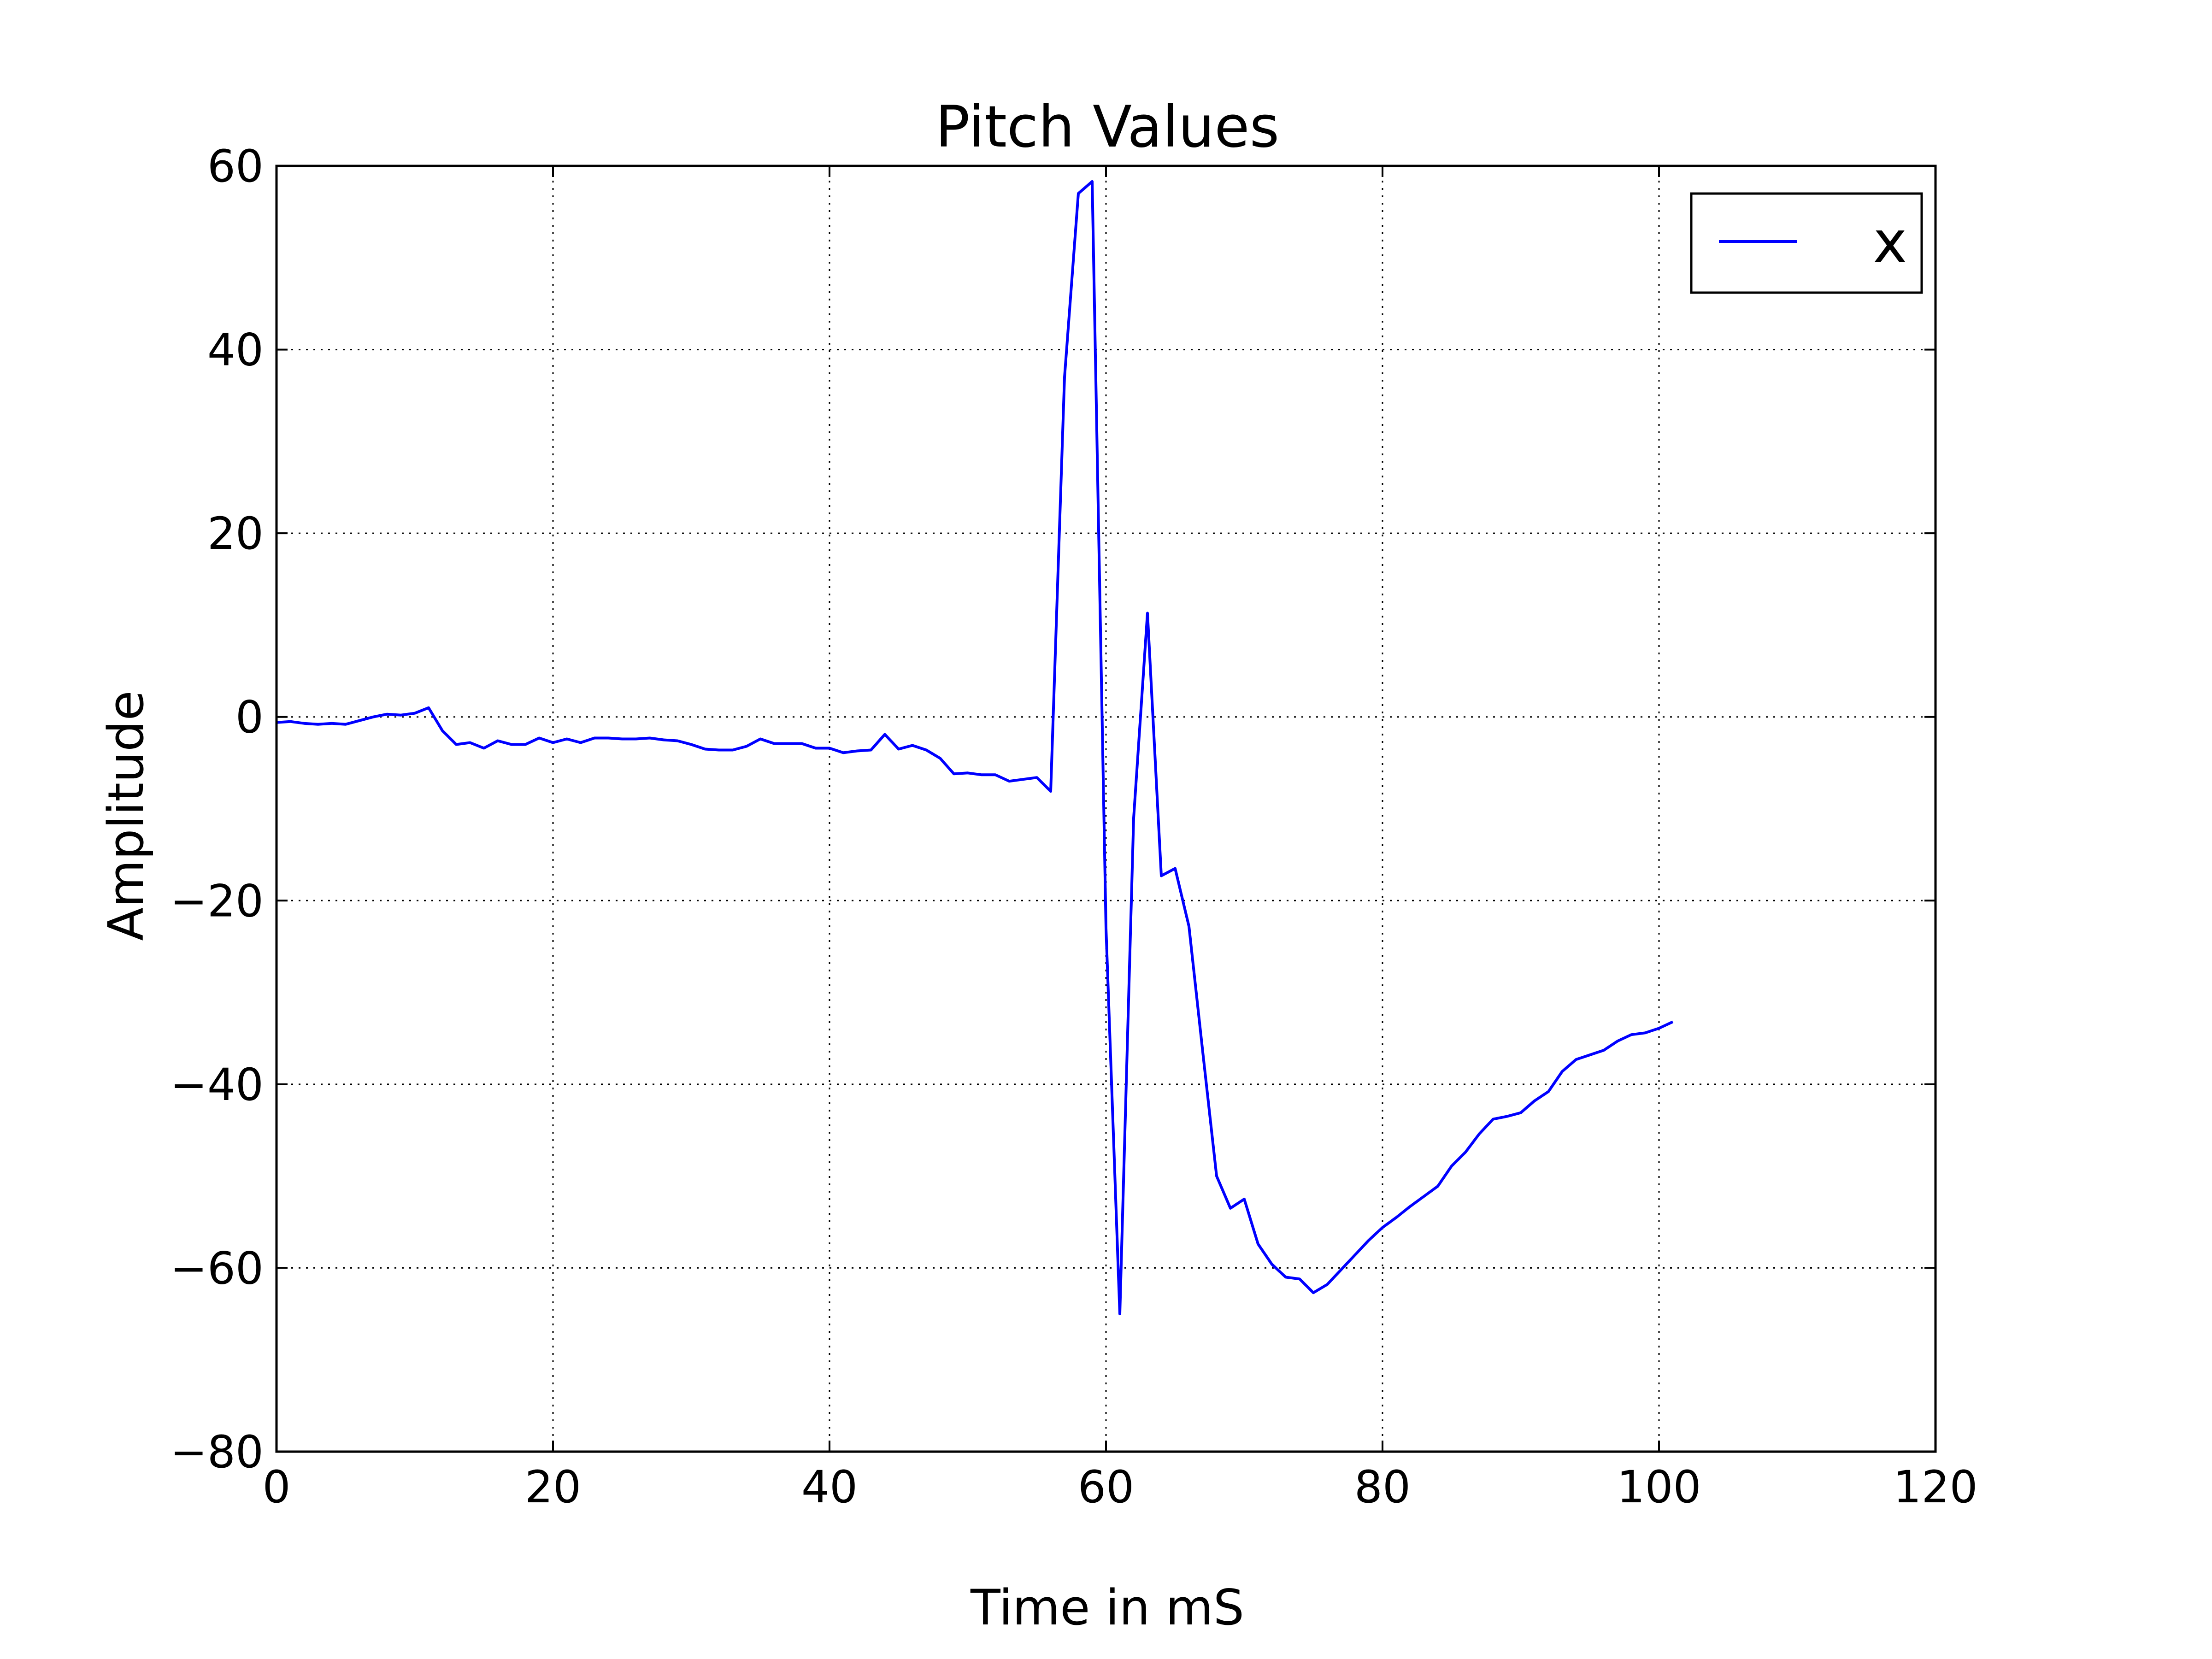 The height and width of the screenshot is (1659, 2212). What do you see at coordinates (276, 1487) in the screenshot?
I see `x-tick-label: 0` at bounding box center [276, 1487].